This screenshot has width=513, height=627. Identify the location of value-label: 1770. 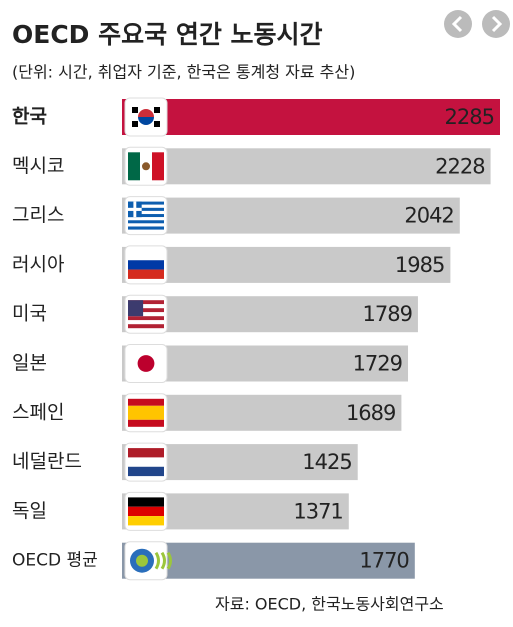
(383, 561).